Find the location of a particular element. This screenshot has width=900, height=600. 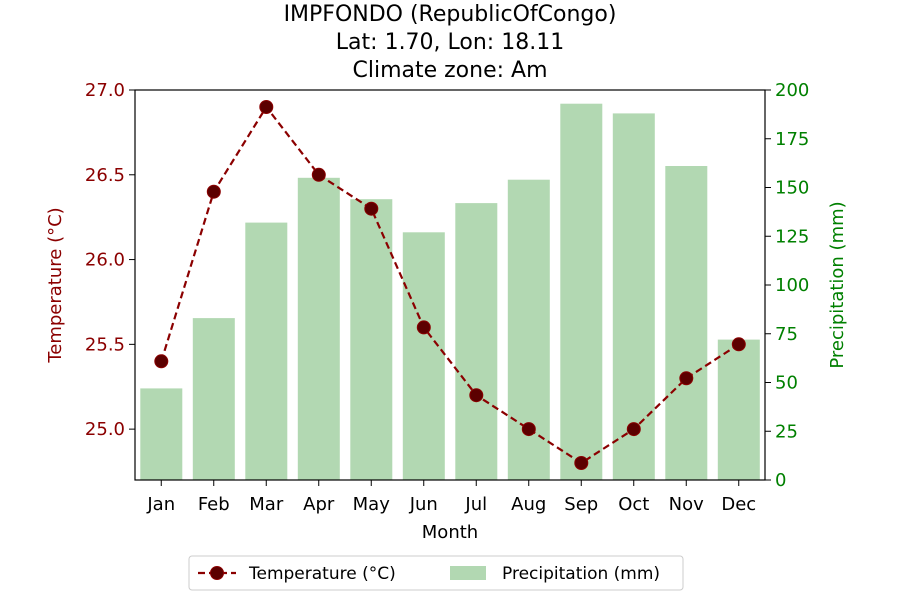

month-tick-label: Oct is located at coordinates (633, 504).